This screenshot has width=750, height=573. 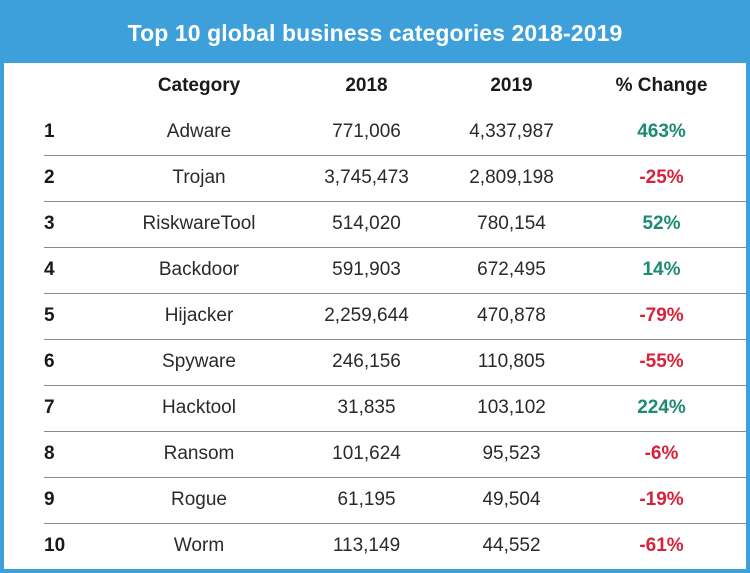 What do you see at coordinates (49, 223) in the screenshot?
I see `rank-cell: 3` at bounding box center [49, 223].